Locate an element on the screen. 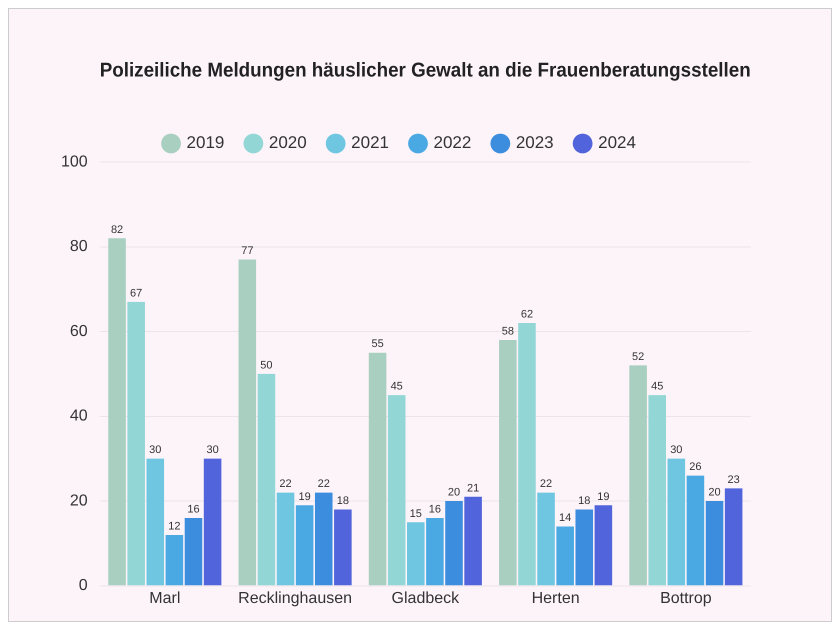  data-label: 67 is located at coordinates (136, 293).